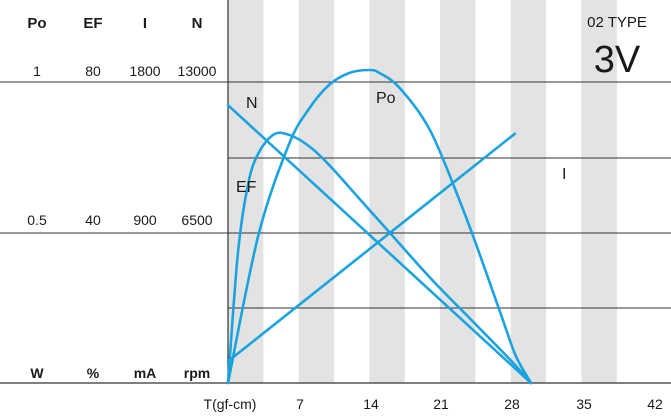 The image size is (671, 417). I want to click on scale-mid-ef: 40, so click(93, 220).